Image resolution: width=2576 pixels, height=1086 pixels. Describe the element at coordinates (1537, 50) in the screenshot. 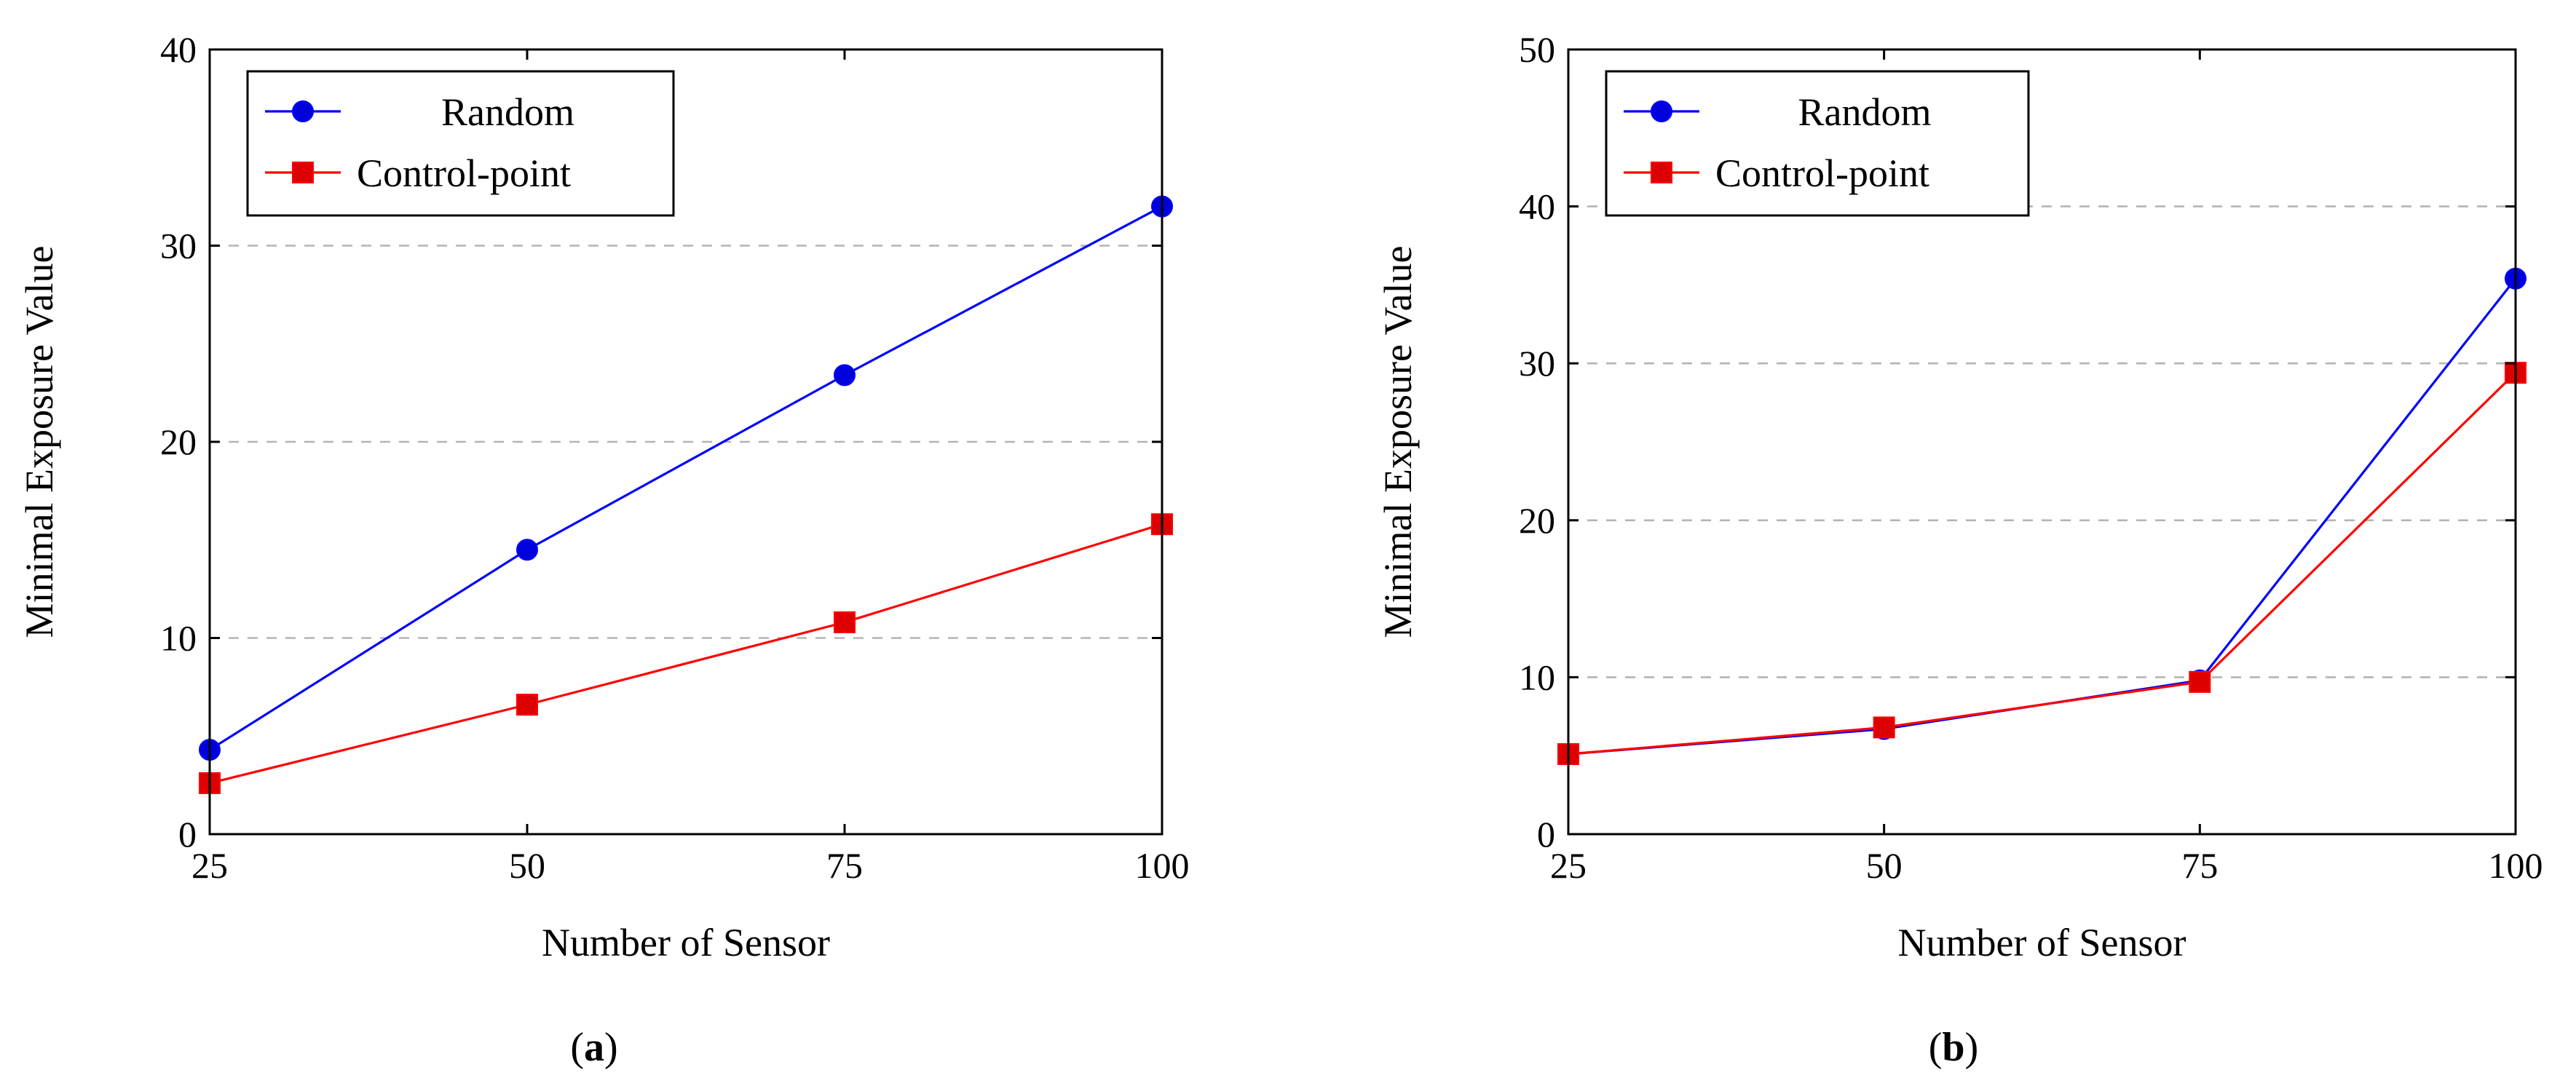

I see `y-tick-label: 50` at that location.